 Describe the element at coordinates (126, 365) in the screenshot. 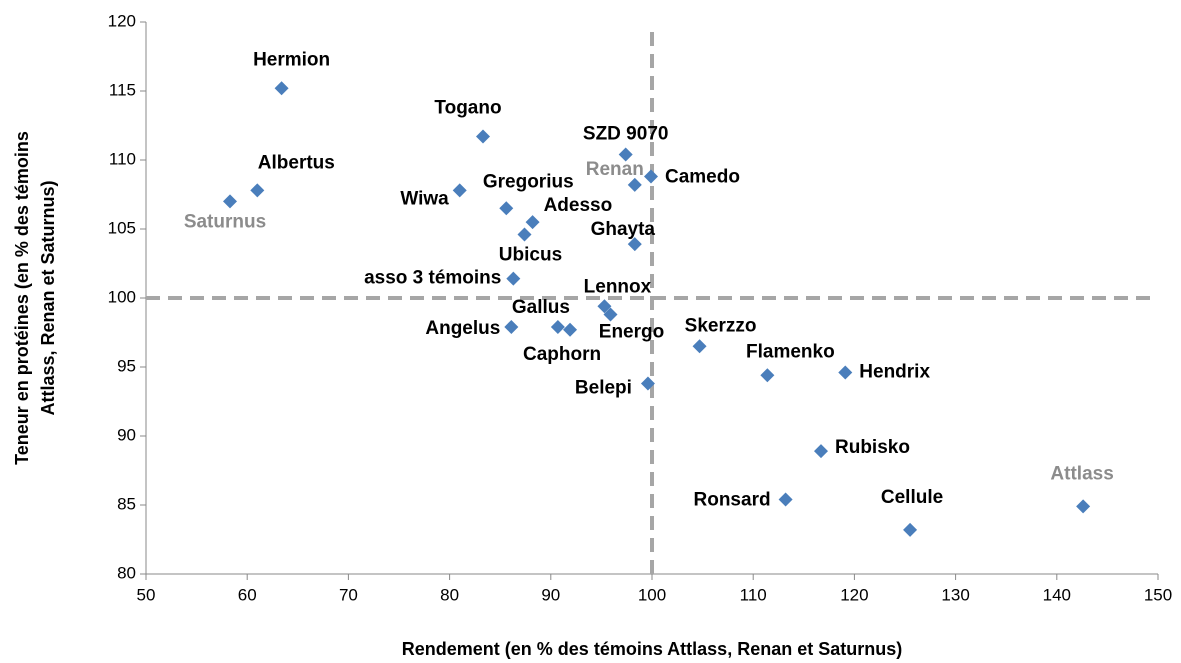

I see `y-tick-label: 95` at that location.